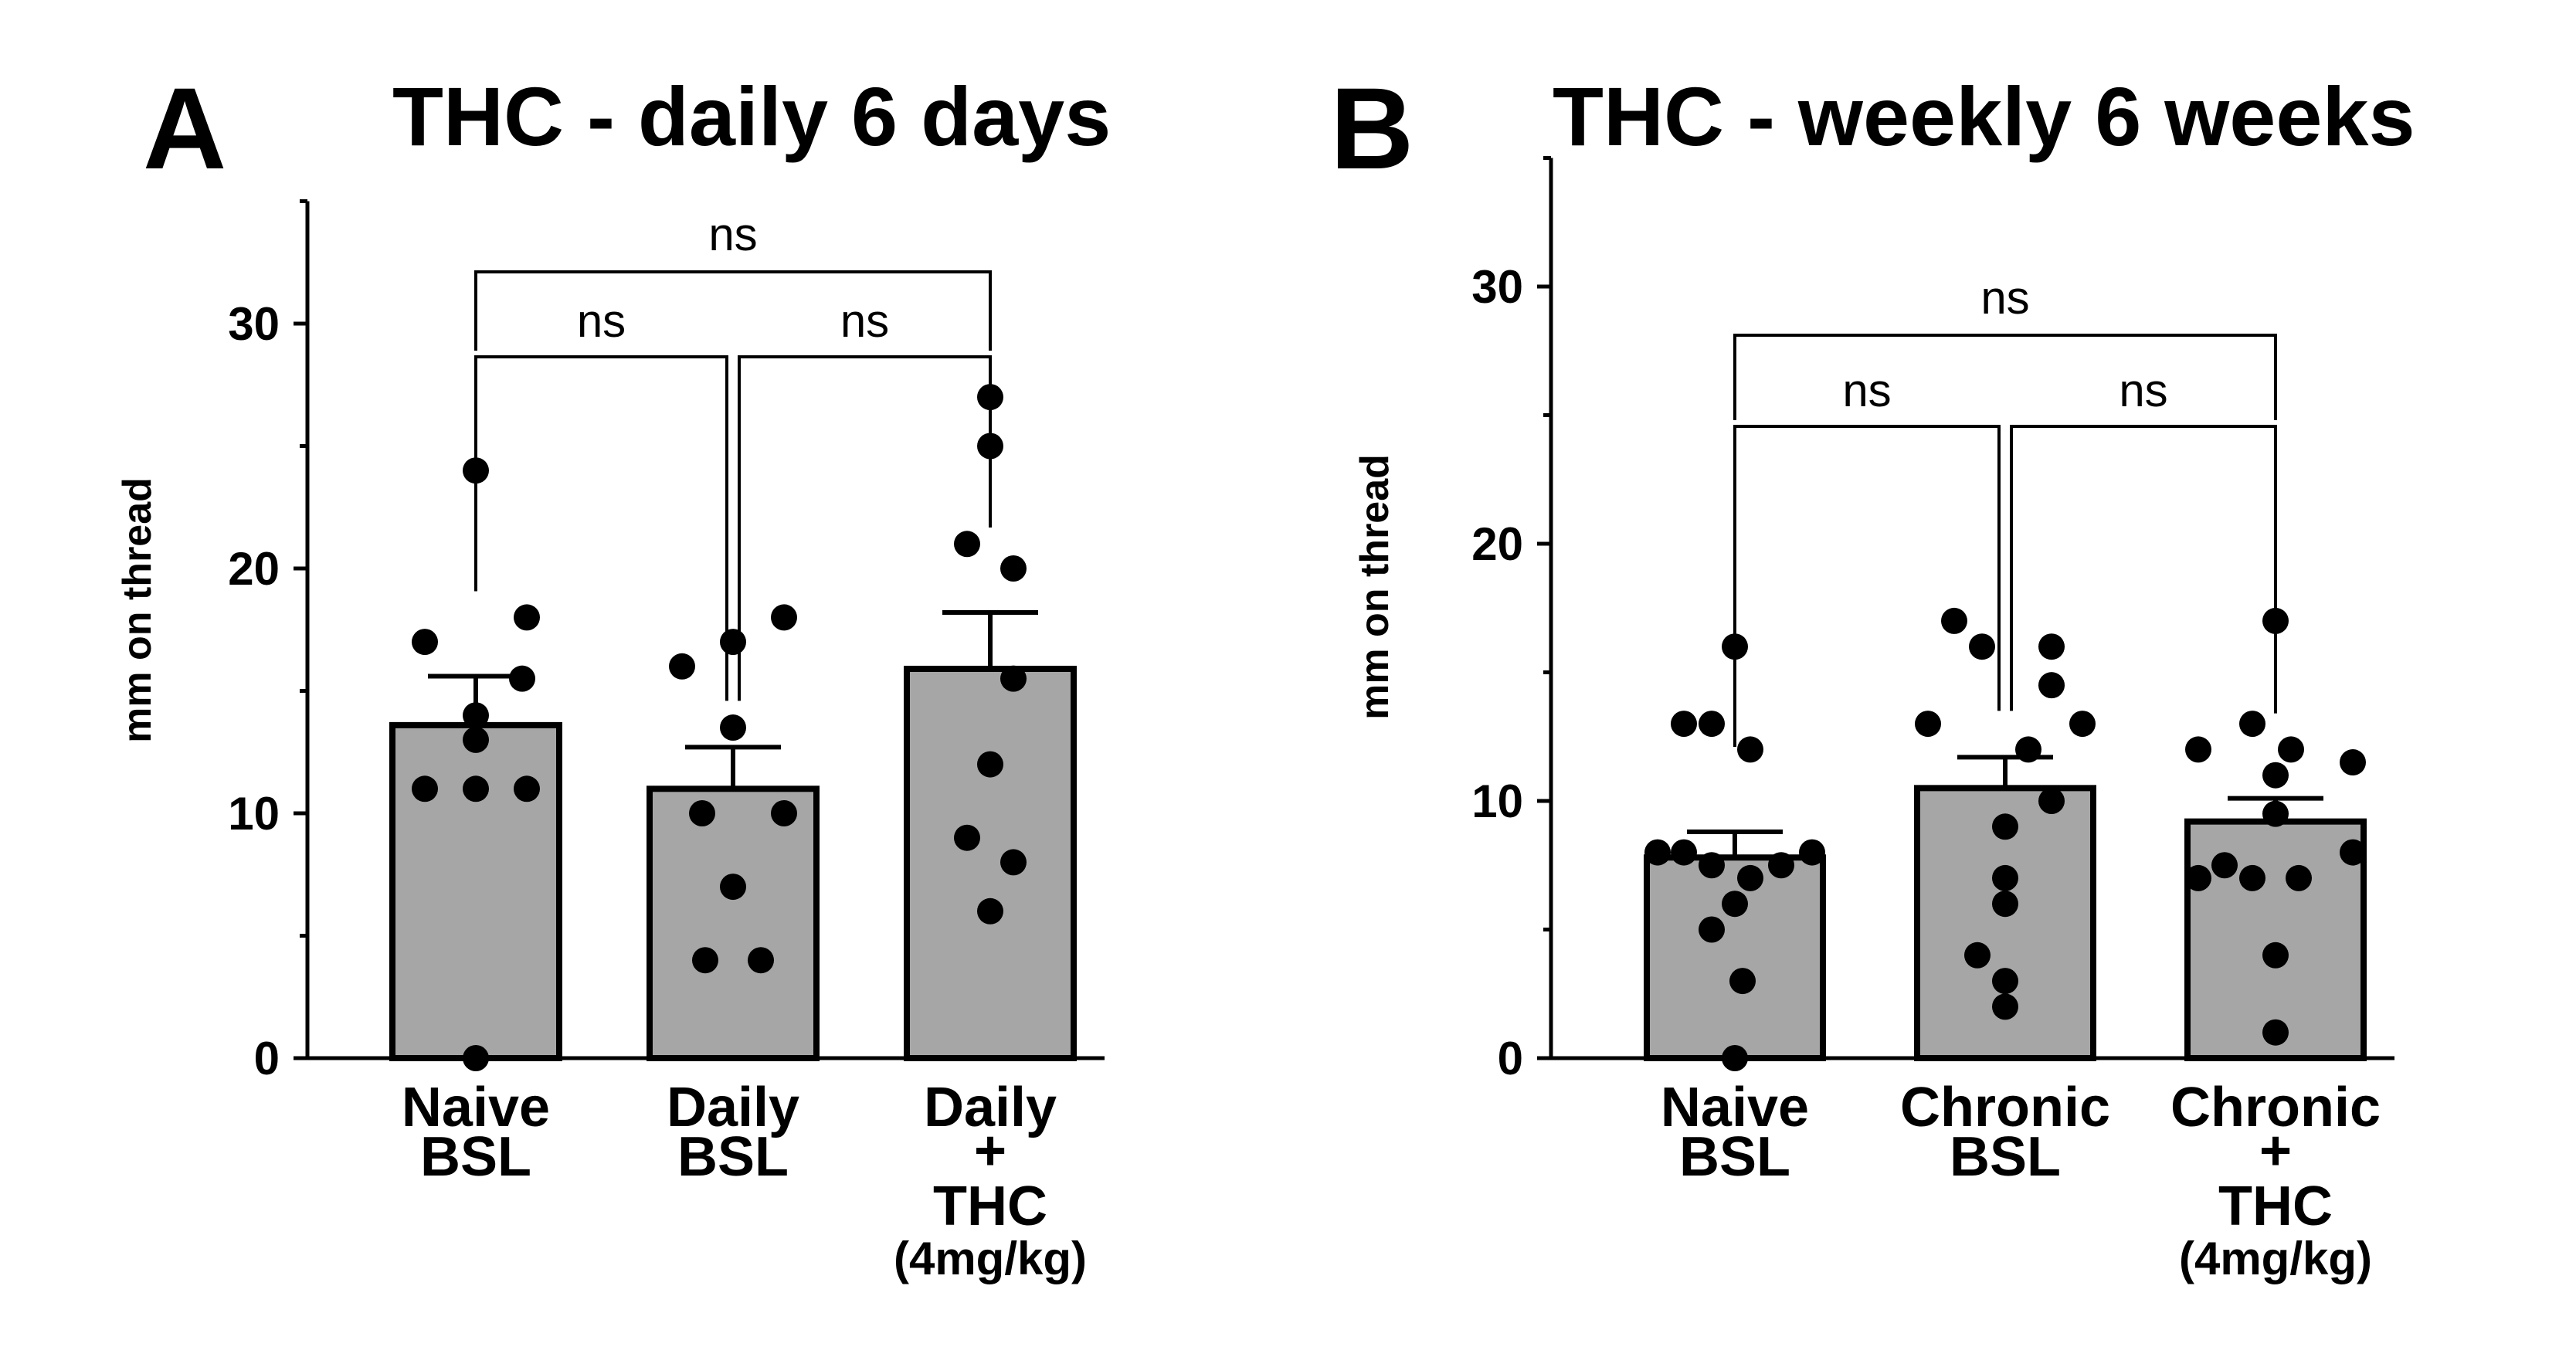 The height and width of the screenshot is (1347, 2576). I want to click on y-tick-label: 10, so click(1497, 801).